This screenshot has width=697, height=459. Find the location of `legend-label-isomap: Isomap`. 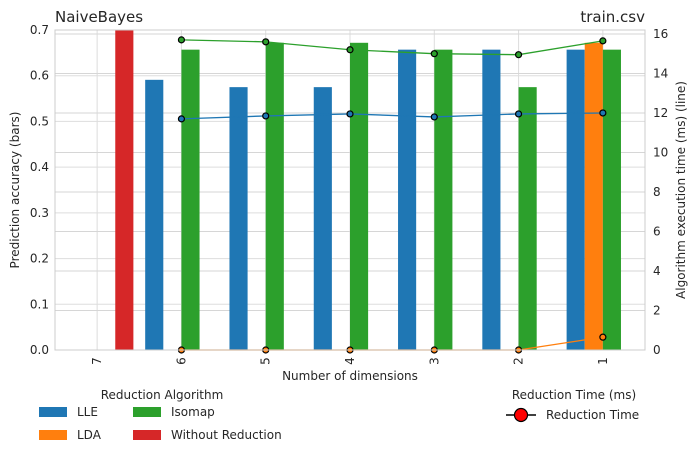

legend-label-isomap: Isomap is located at coordinates (193, 412).